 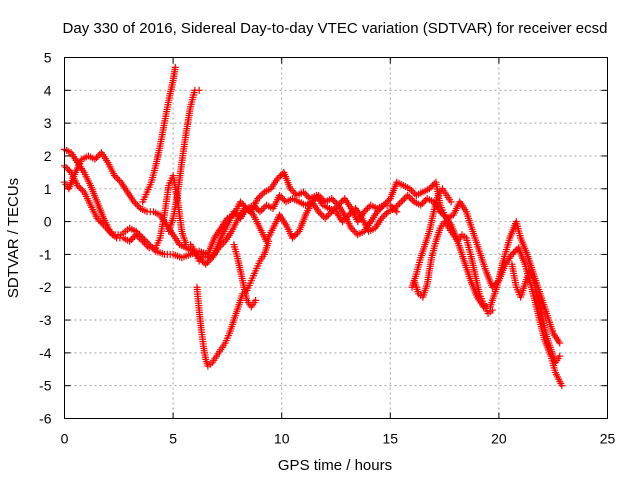 I want to click on y-tick-label: -4, so click(x=45, y=353).